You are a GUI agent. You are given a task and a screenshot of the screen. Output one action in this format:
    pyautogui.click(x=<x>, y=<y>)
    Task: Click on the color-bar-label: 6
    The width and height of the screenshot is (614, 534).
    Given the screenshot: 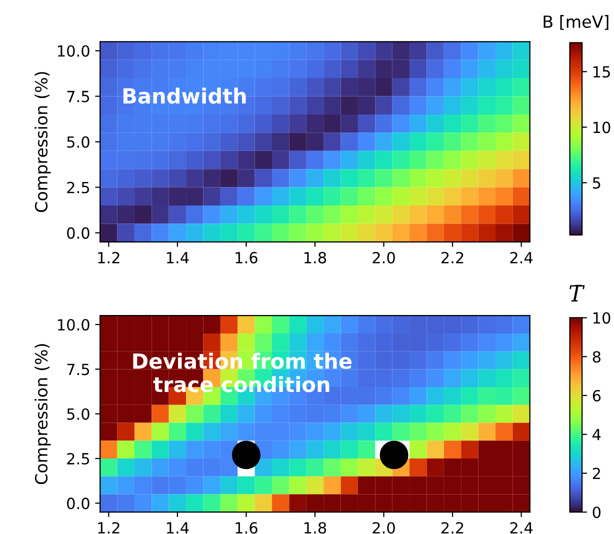 What is the action you would take?
    pyautogui.click(x=596, y=396)
    